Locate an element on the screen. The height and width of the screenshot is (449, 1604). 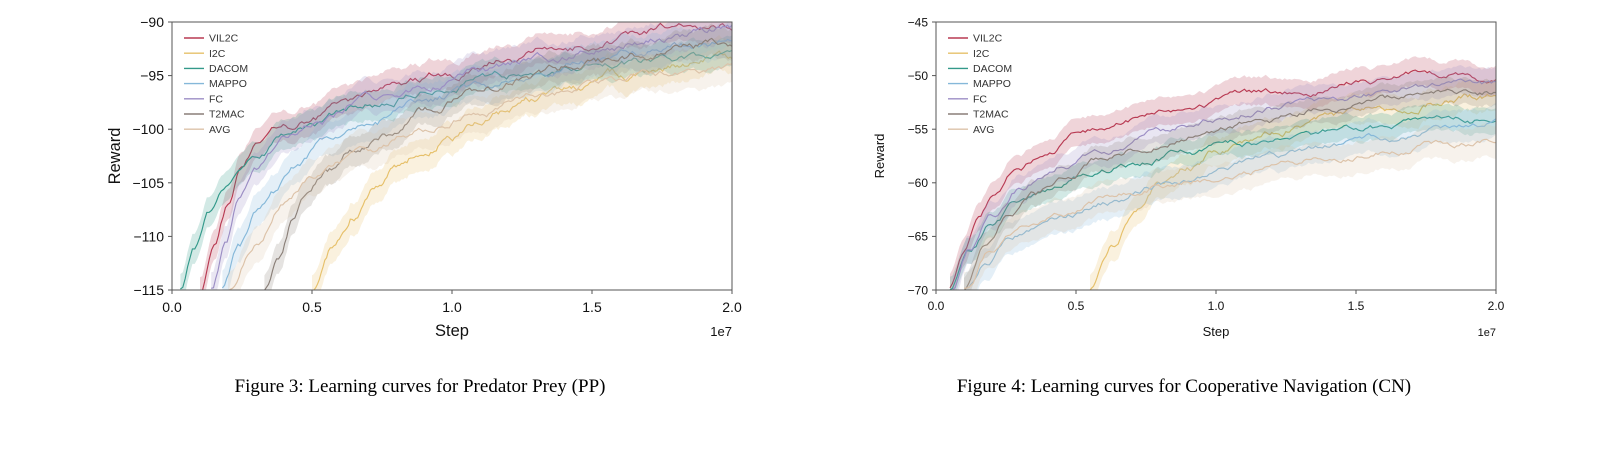
y-axis: −45 −50 −55 −60 −65 −70 is located at coordinates (922, 156).